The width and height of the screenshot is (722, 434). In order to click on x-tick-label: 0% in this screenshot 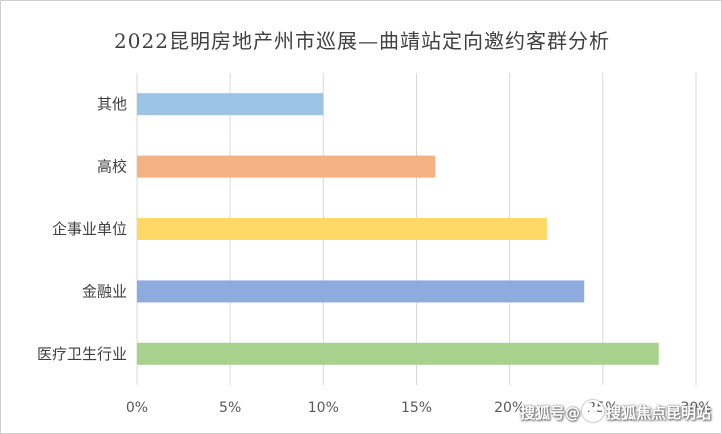, I will do `click(137, 408)`.